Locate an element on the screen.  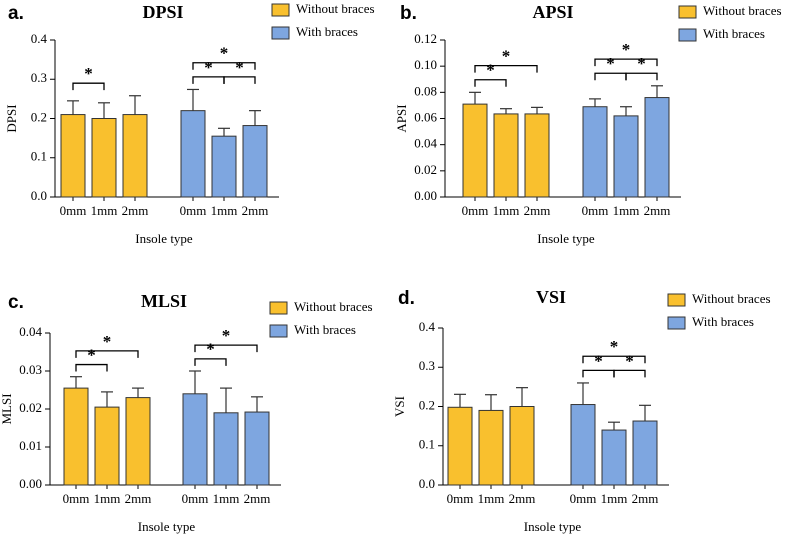
y-tick-label: 0.06 is located at coordinates (425, 116).